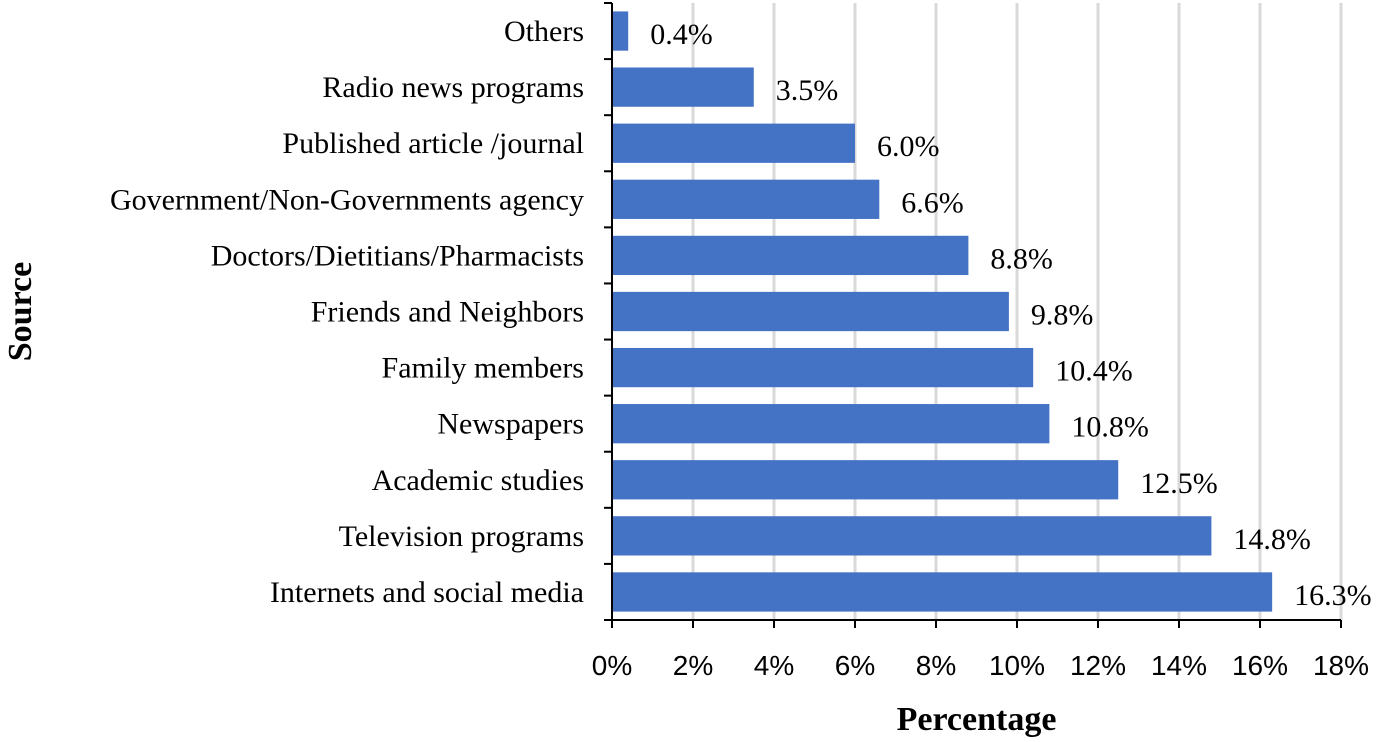 The image size is (1384, 742). What do you see at coordinates (612, 665) in the screenshot?
I see `x-tick-label: 0%` at bounding box center [612, 665].